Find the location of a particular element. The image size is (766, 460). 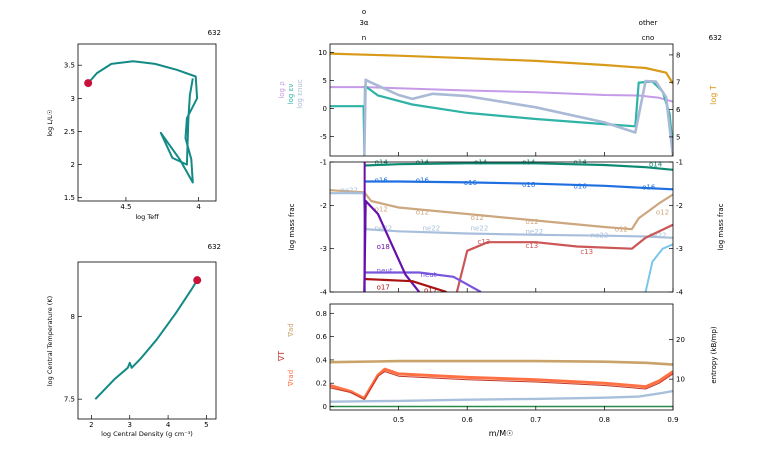

burn-label-cno: cno is located at coordinates (648, 38).